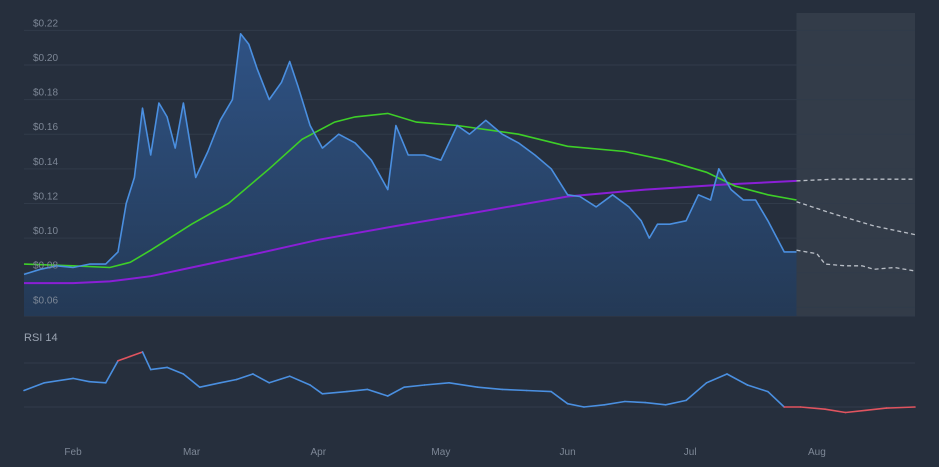 This screenshot has height=467, width=939. What do you see at coordinates (568, 452) in the screenshot?
I see `x-tick-label: Jun` at bounding box center [568, 452].